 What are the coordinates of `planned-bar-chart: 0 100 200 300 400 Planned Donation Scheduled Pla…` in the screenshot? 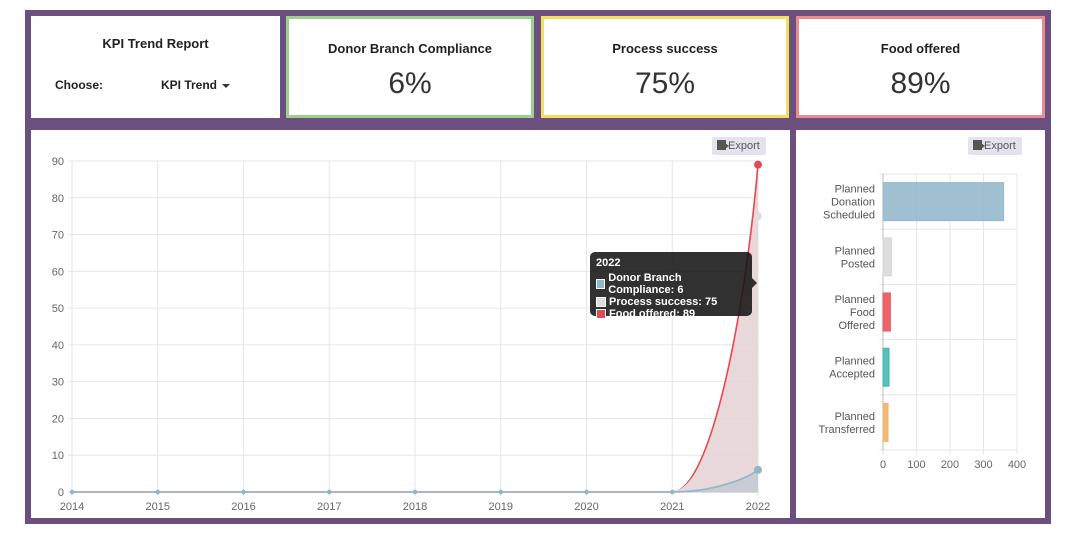 It's located at (922, 322).